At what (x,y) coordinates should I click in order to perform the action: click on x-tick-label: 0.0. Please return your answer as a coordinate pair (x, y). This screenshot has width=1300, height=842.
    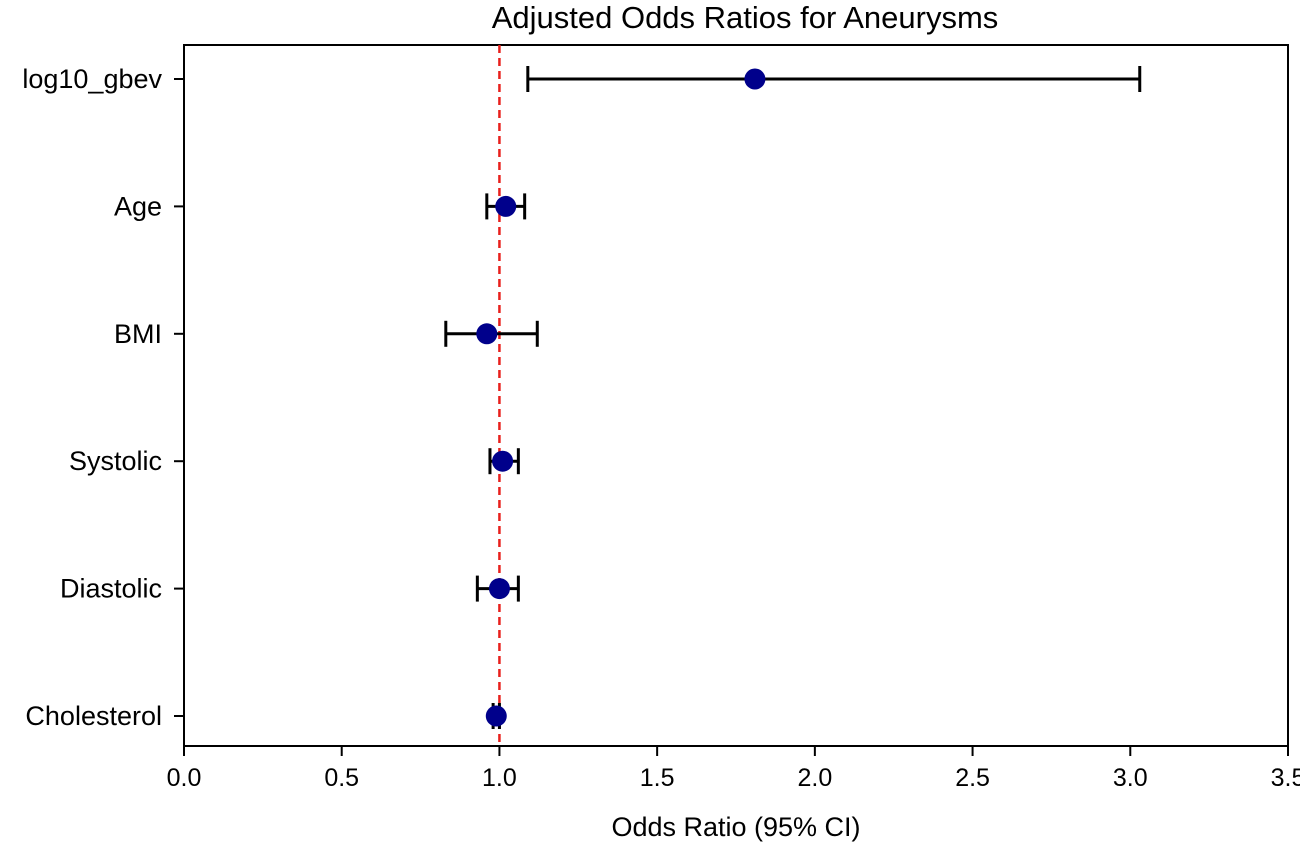
    Looking at the image, I should click on (184, 778).